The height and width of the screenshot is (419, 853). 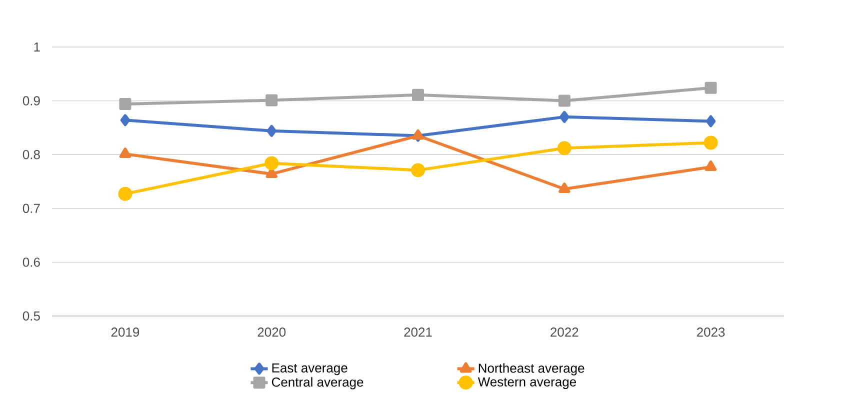 What do you see at coordinates (564, 332) in the screenshot?
I see `x-tick-label: 2022` at bounding box center [564, 332].